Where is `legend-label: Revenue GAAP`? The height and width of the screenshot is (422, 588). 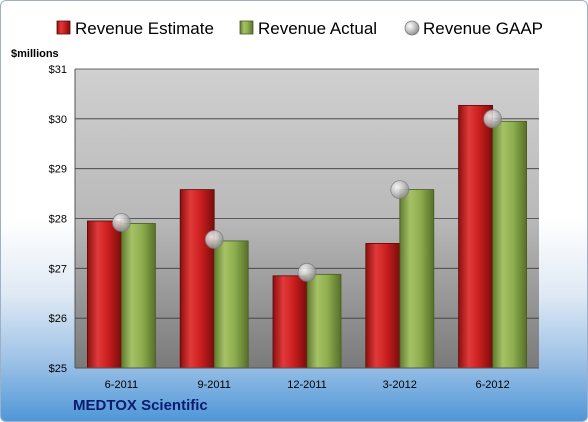
legend-label: Revenue GAAP is located at coordinates (483, 28).